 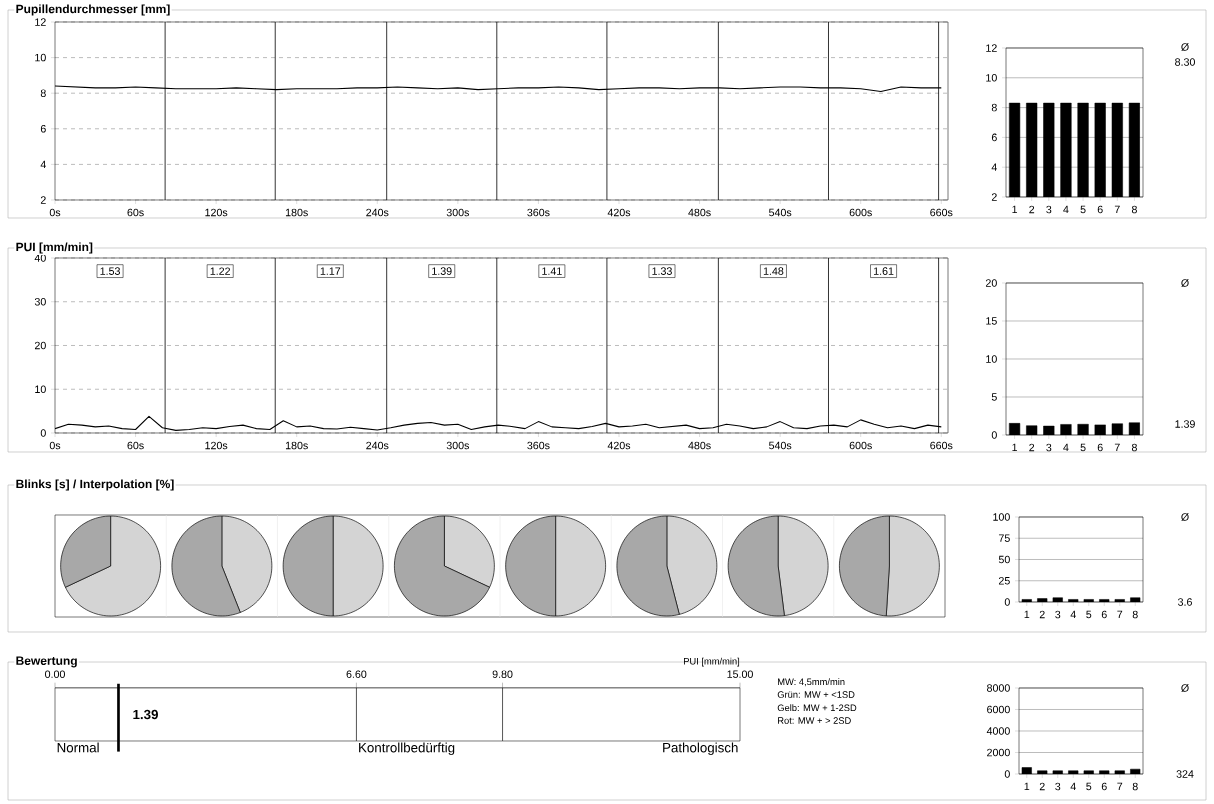 I want to click on y-tick-label: 30, so click(x=40, y=301).